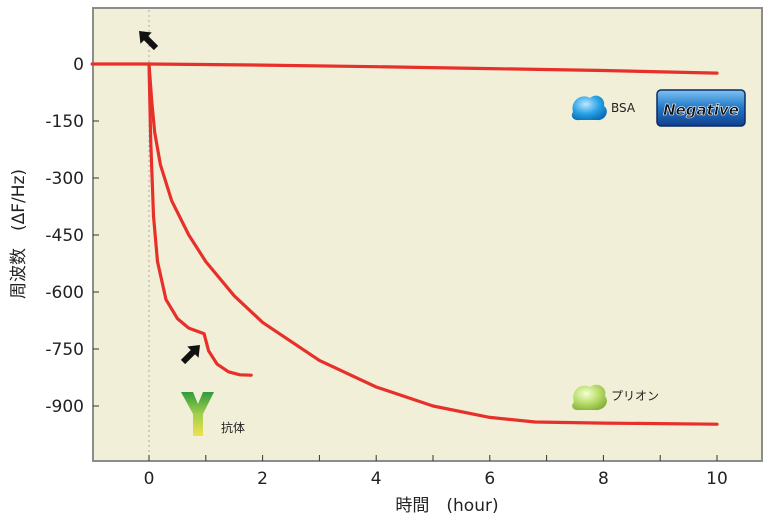  I want to click on negative-label: Negative, so click(701, 110).